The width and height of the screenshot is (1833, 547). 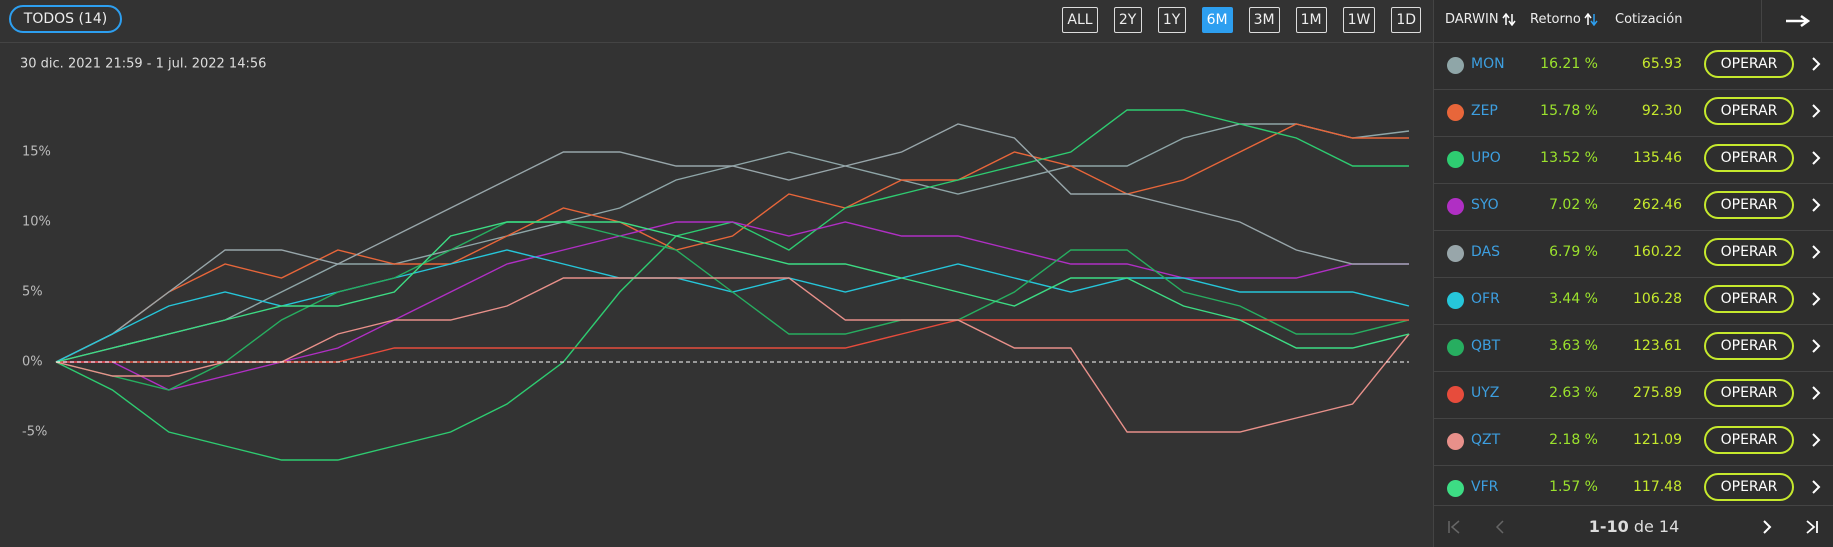 What do you see at coordinates (1569, 64) in the screenshot?
I see `return: 16.21 %` at bounding box center [1569, 64].